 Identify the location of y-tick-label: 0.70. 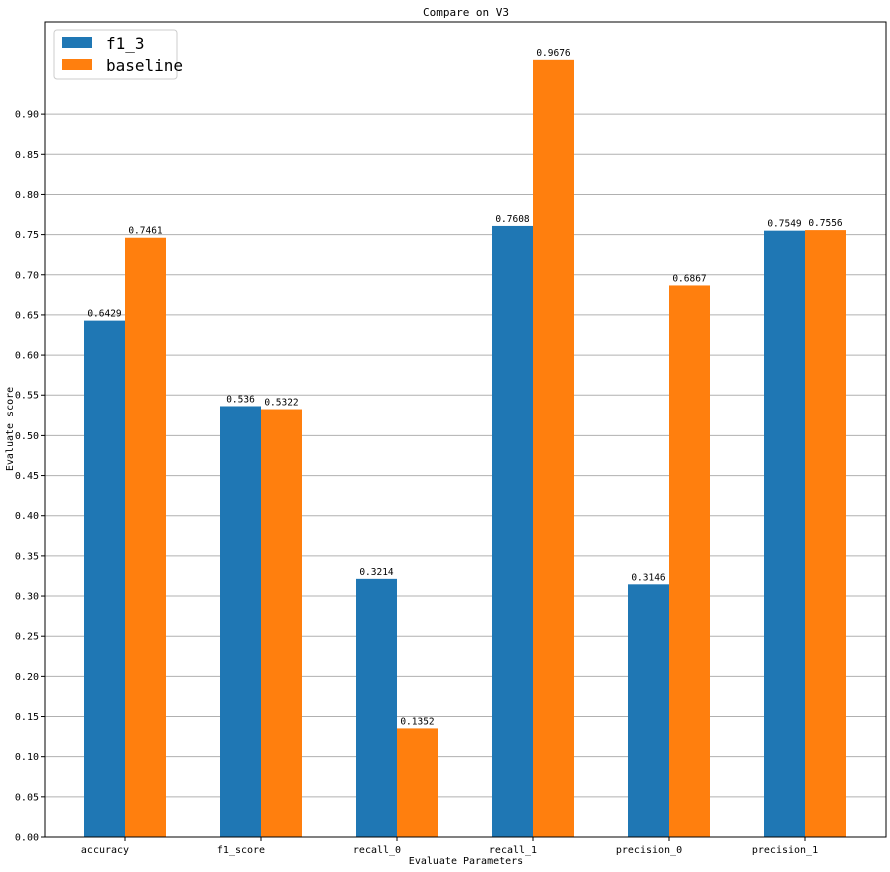
(27, 275).